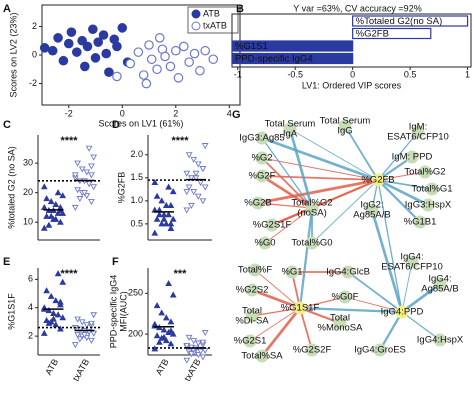 Image resolution: width=474 pixels, height=394 pixels. I want to click on y-tick-label: -2, so click(33, 83).